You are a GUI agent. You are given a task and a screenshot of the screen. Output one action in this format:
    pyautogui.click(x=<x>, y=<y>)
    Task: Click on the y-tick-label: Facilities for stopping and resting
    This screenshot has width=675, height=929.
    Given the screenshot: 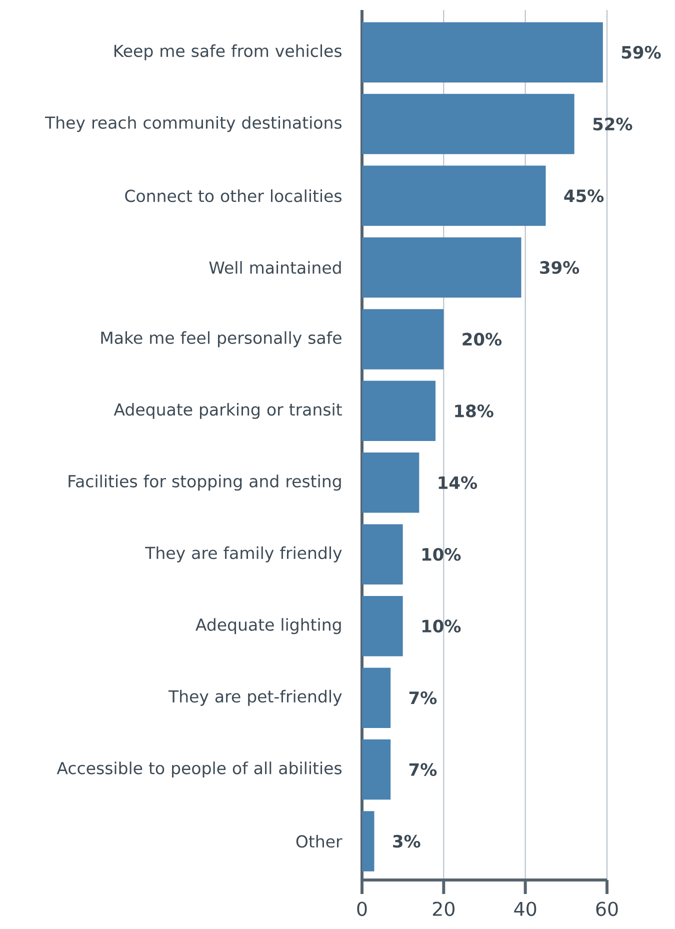 What is the action you would take?
    pyautogui.click(x=204, y=482)
    